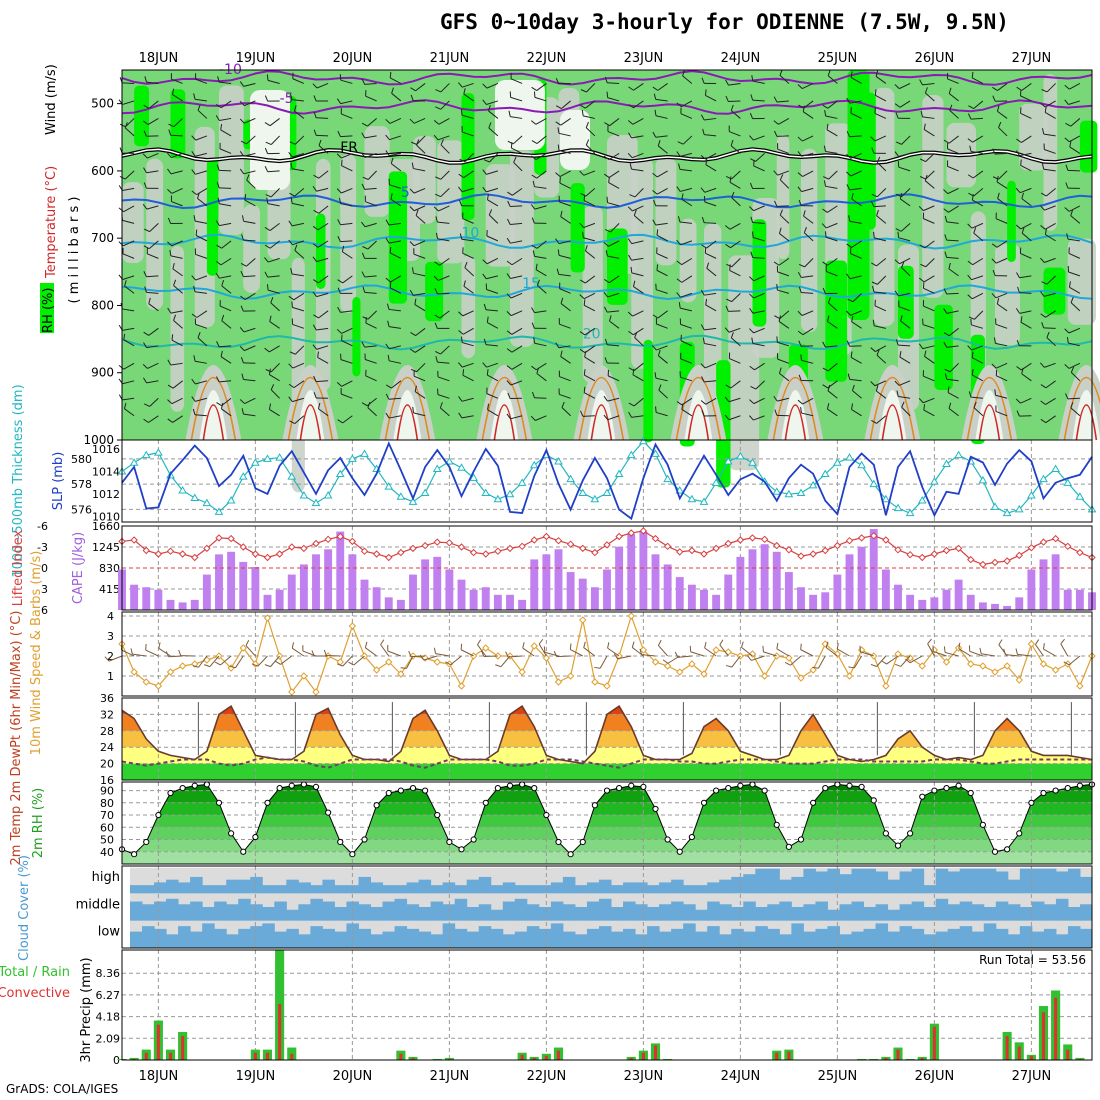 Image resolution: width=1100 pixels, height=1100 pixels. Describe the element at coordinates (102, 104) in the screenshot. I see `pressure-tick-label: 500` at that location.